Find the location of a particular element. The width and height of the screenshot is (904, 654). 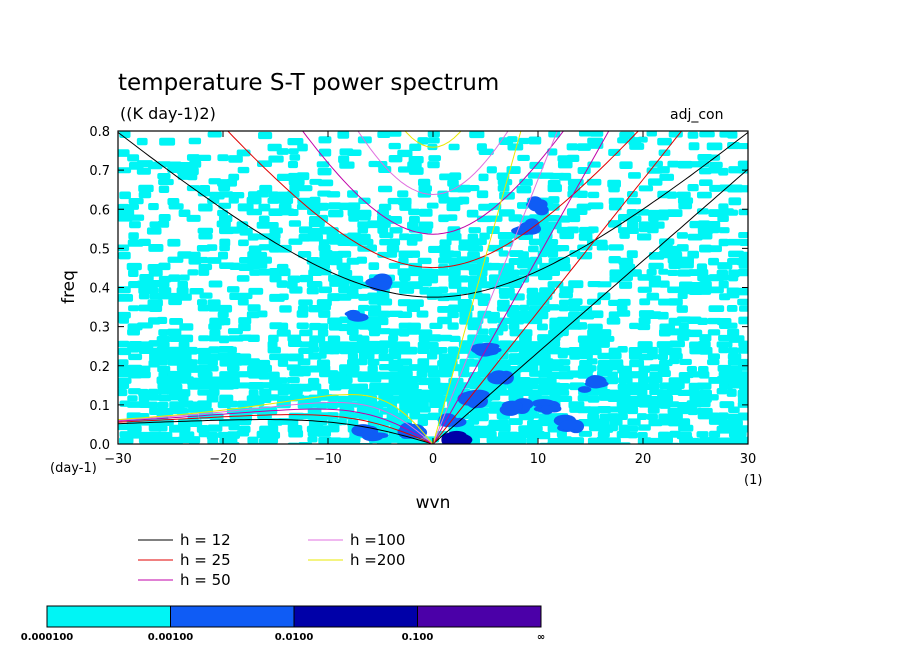

legend-label: h = 12 is located at coordinates (205, 540).